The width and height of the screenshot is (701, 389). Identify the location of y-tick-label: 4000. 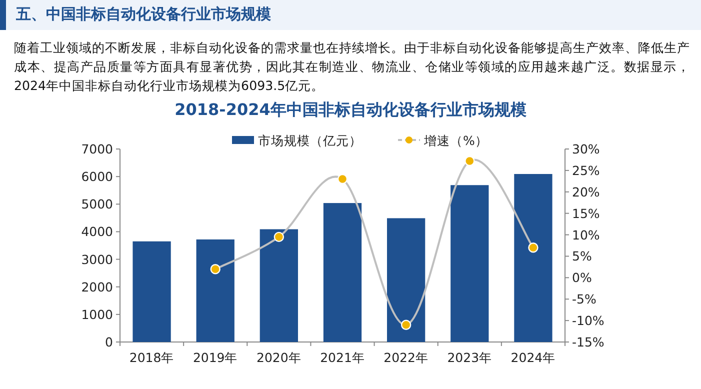
(97, 232).